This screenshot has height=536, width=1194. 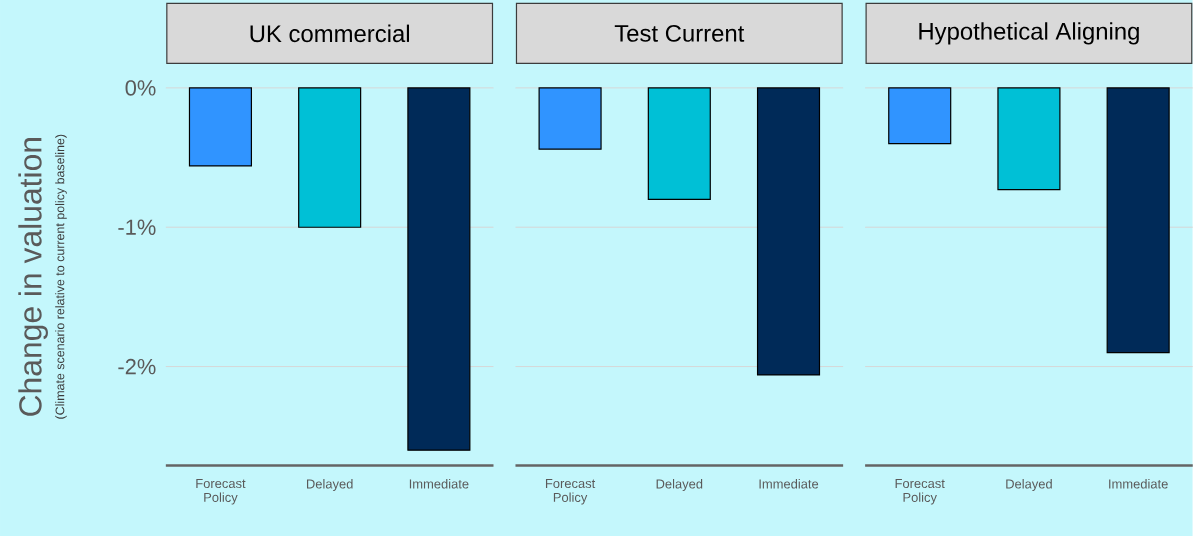 What do you see at coordinates (679, 33) in the screenshot?
I see `chart-title: Test Current` at bounding box center [679, 33].